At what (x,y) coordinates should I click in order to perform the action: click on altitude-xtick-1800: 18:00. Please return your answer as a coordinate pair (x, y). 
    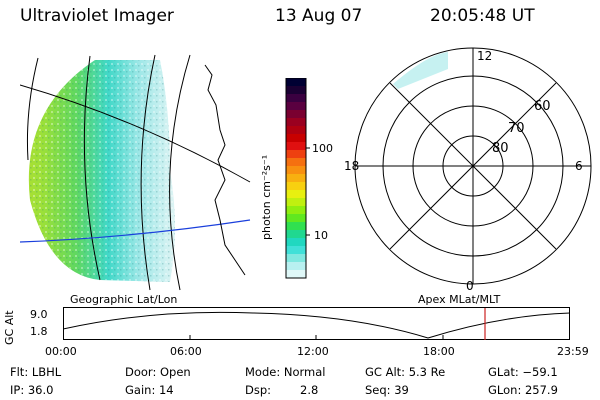
    Looking at the image, I should click on (439, 351).